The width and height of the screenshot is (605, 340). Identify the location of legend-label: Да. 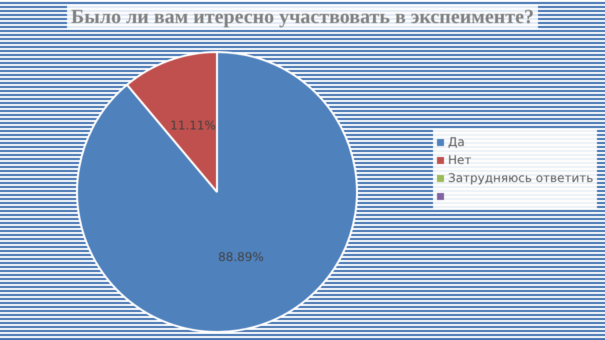
(456, 142).